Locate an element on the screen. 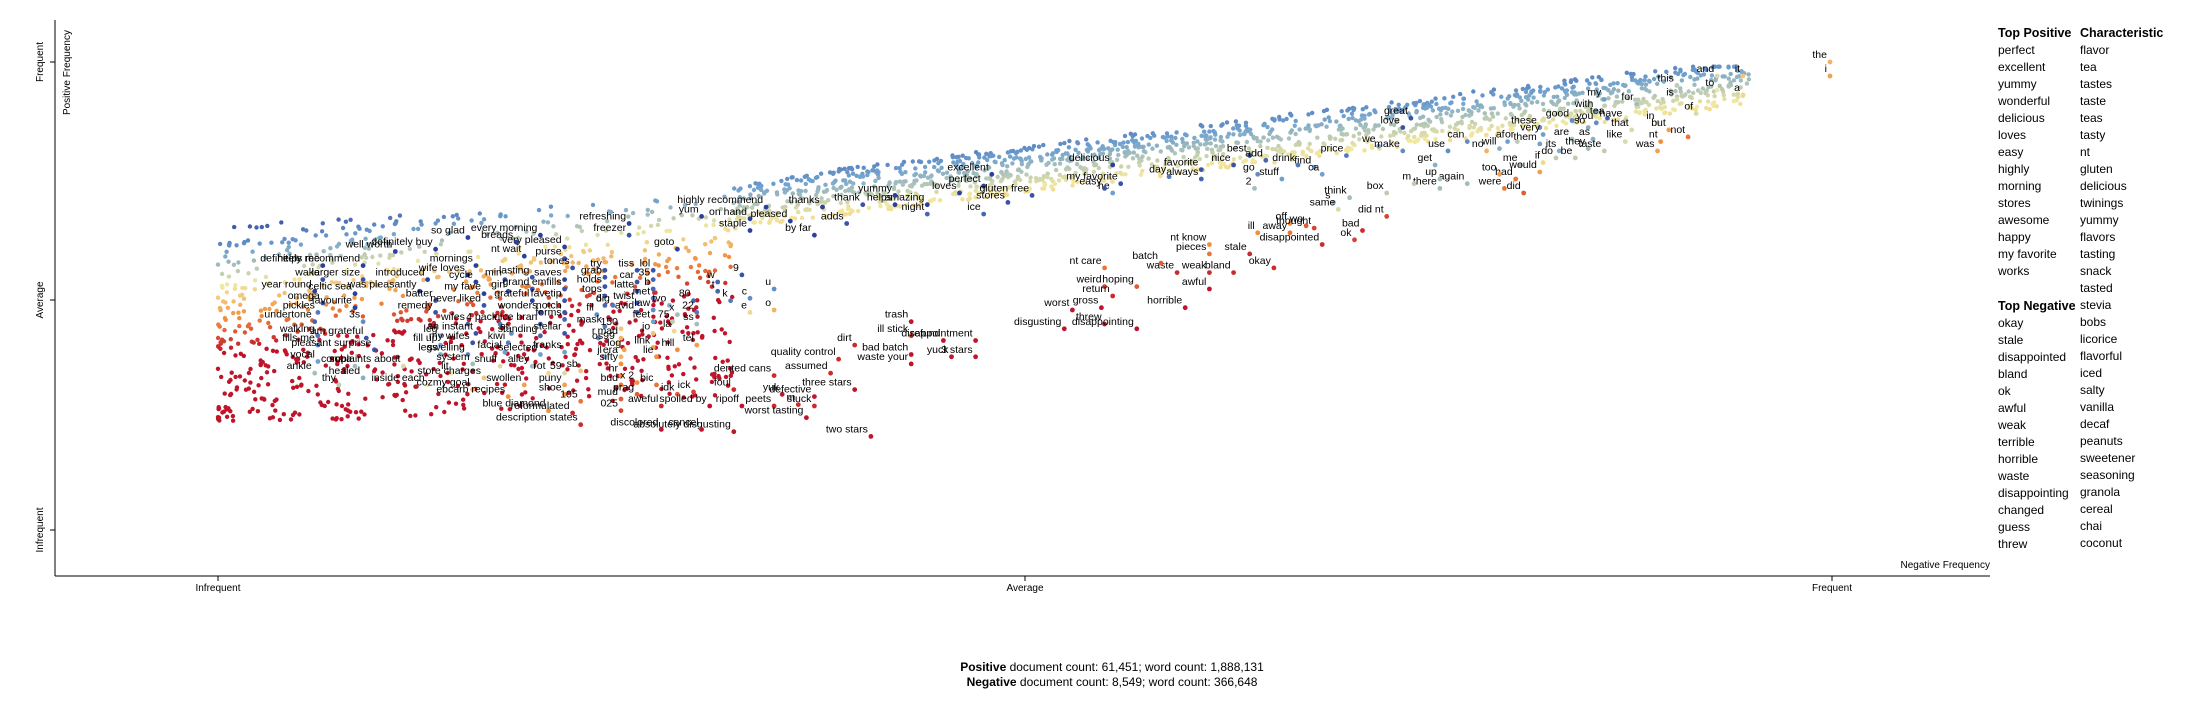 The width and height of the screenshot is (2189, 705). term-label: add is located at coordinates (1254, 153).